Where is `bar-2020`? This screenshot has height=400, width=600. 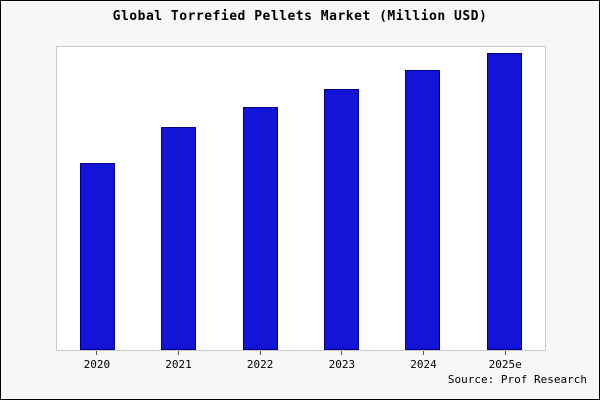
bar-2020 is located at coordinates (98, 256).